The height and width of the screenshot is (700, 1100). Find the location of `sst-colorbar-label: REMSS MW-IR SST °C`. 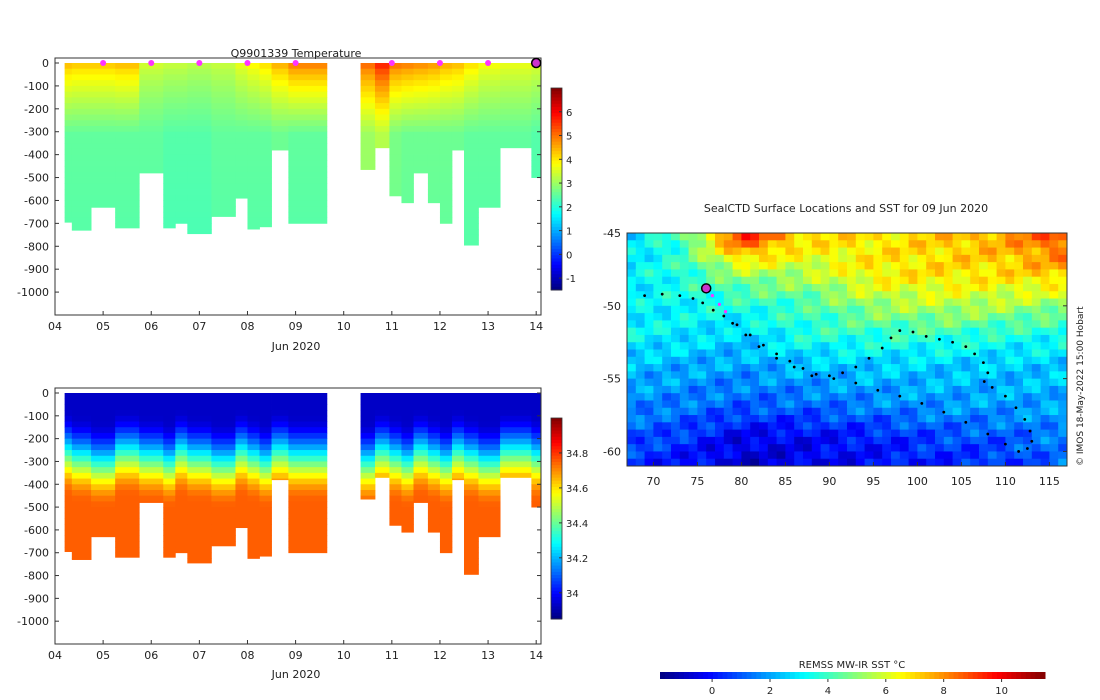

sst-colorbar-label: REMSS MW-IR SST °C is located at coordinates (852, 665).